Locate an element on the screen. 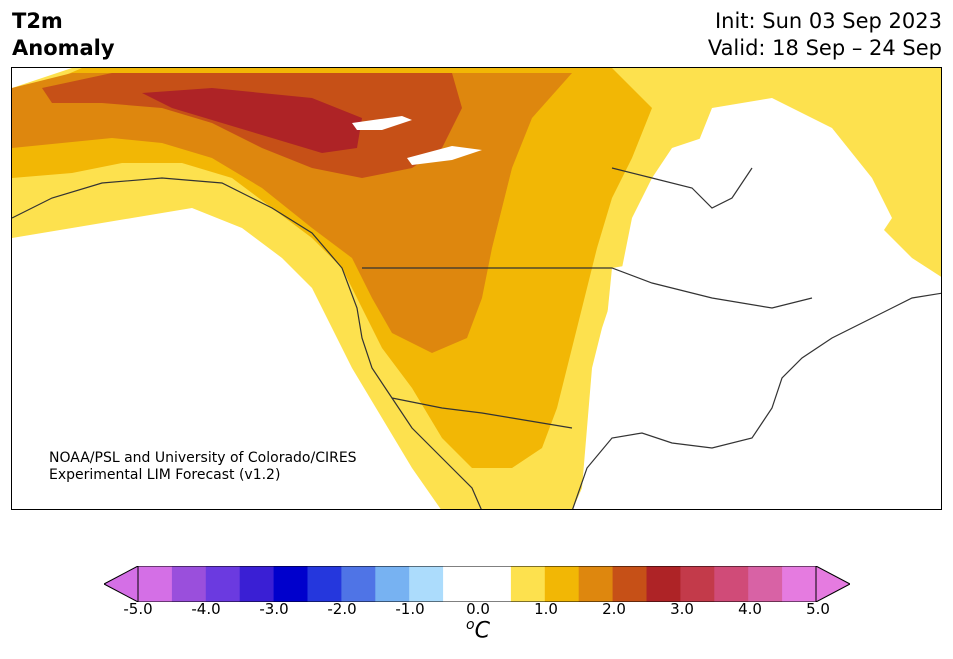 This screenshot has width=953, height=659. colorbar-tick: -2.0 is located at coordinates (342, 609).